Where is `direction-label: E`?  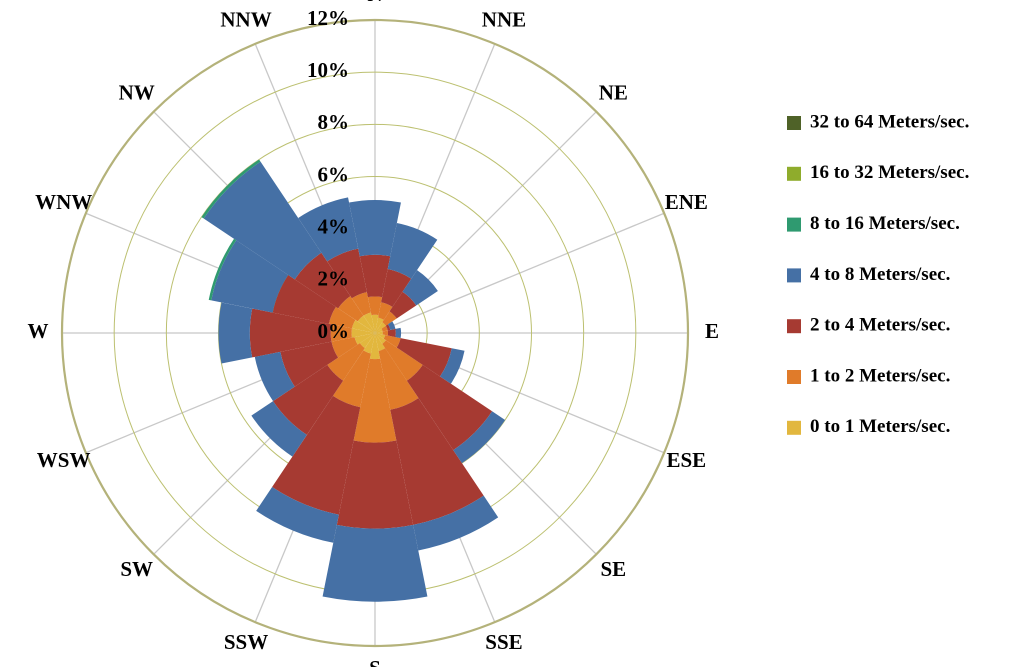
direction-label: E is located at coordinates (712, 331).